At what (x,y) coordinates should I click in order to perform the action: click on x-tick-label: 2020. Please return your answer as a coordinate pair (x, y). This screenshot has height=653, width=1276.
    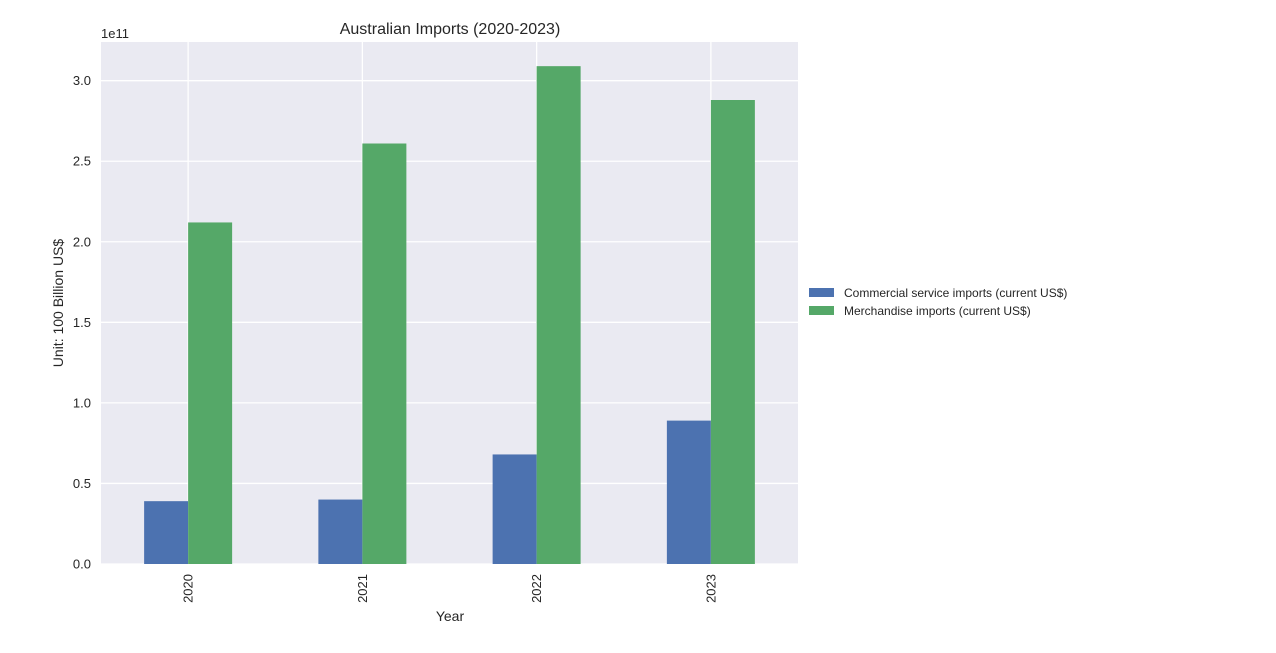
    Looking at the image, I should click on (188, 588).